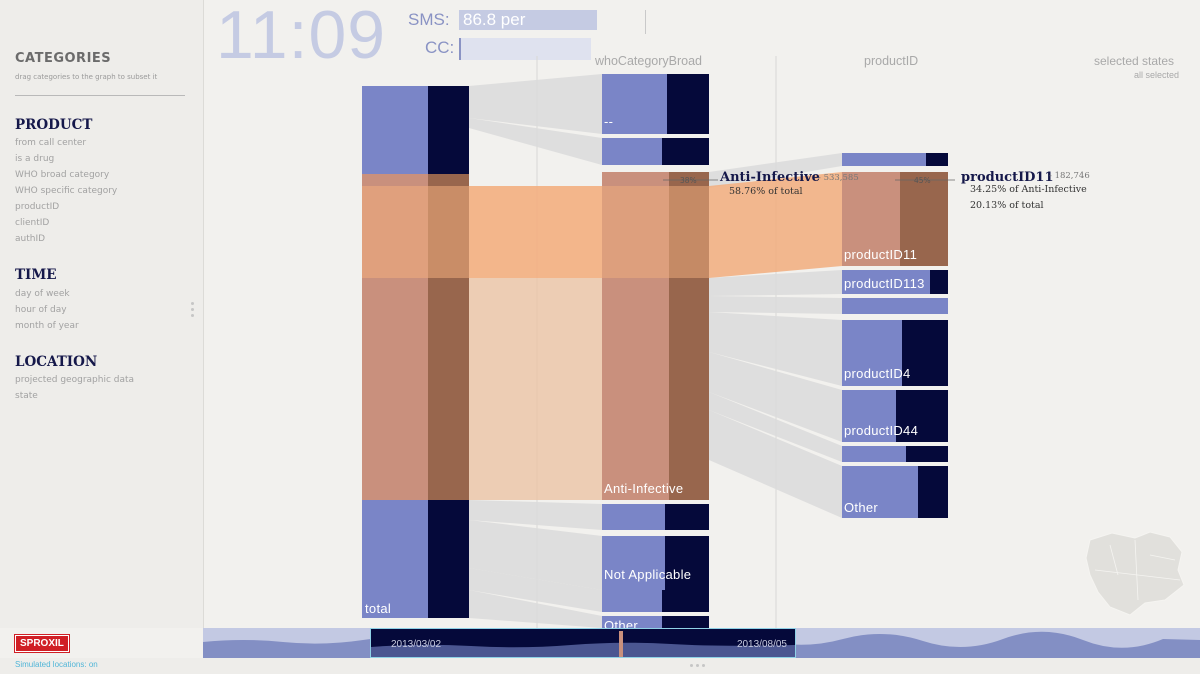 The width and height of the screenshot is (1200, 674). What do you see at coordinates (600, 666) in the screenshot?
I see `bottom-strip` at bounding box center [600, 666].